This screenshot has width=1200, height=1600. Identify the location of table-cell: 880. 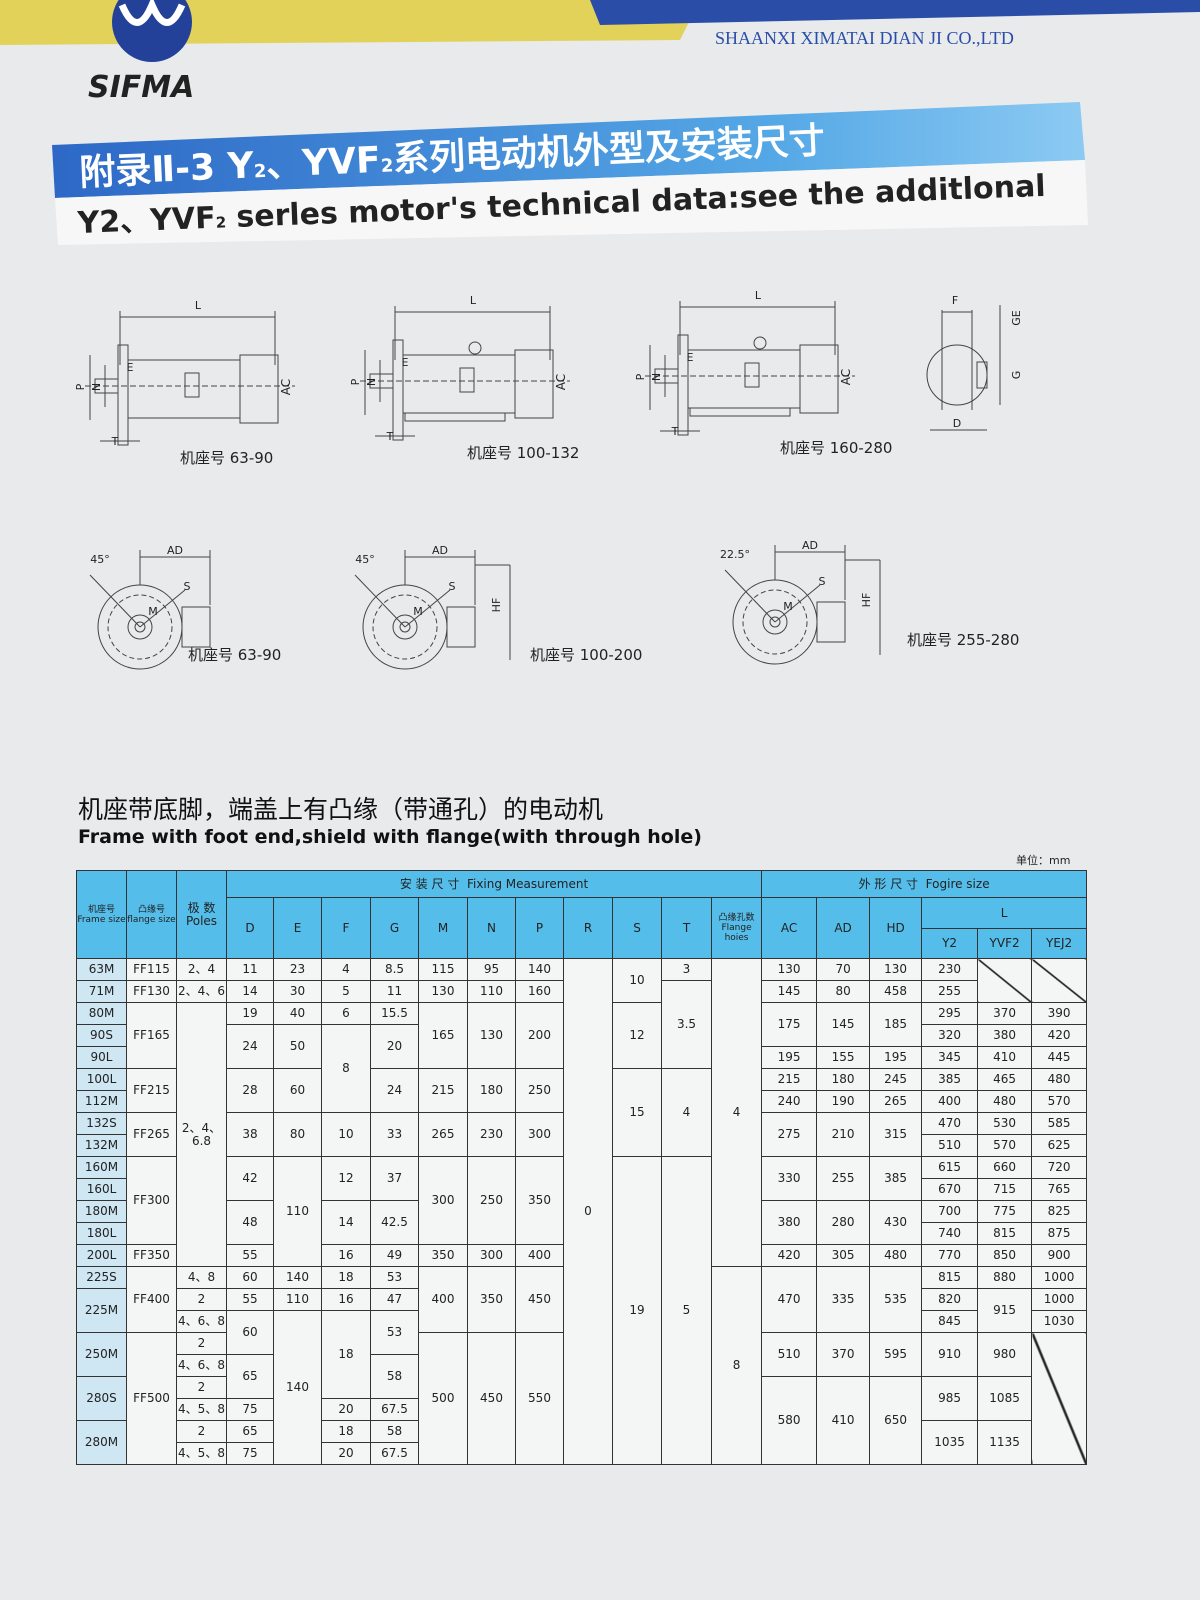
(1005, 1277).